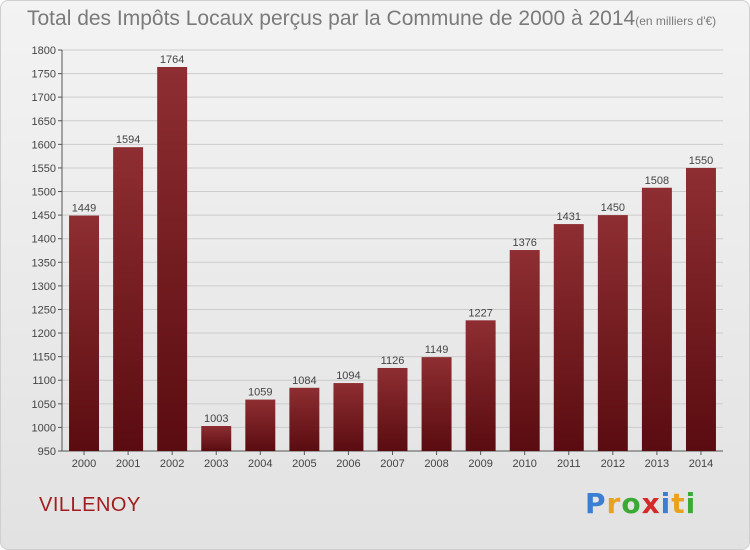  What do you see at coordinates (524, 243) in the screenshot?
I see `bar-value-label: 1376` at bounding box center [524, 243].